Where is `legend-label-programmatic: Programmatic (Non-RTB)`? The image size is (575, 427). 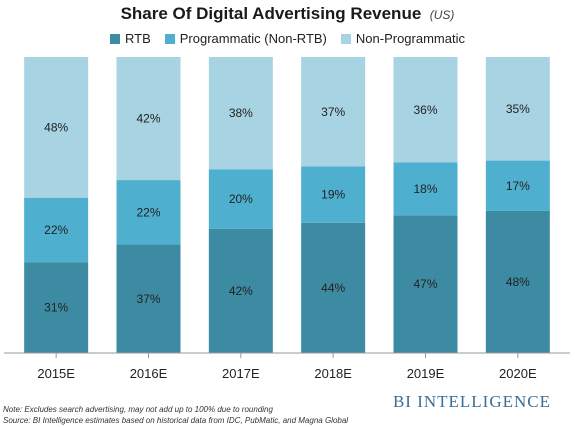
legend-label-programmatic: Programmatic (Non-RTB) is located at coordinates (253, 38).